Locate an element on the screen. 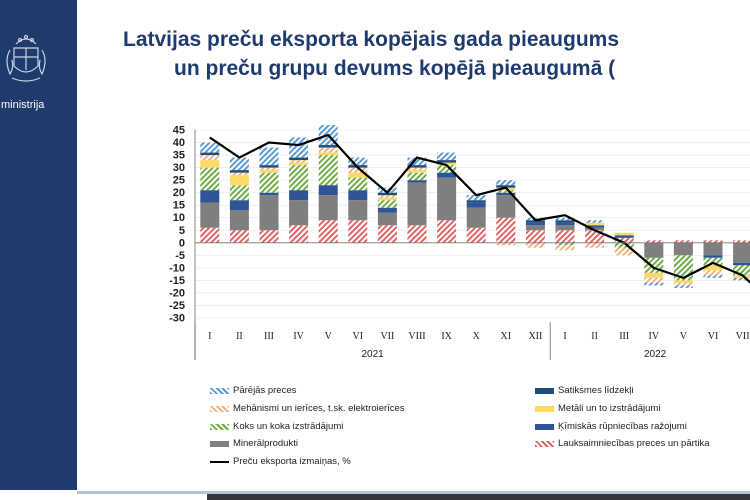 Image resolution: width=750 pixels, height=500 pixels. legend-item-wood: Koks un koka izstrādājumi is located at coordinates (276, 426).